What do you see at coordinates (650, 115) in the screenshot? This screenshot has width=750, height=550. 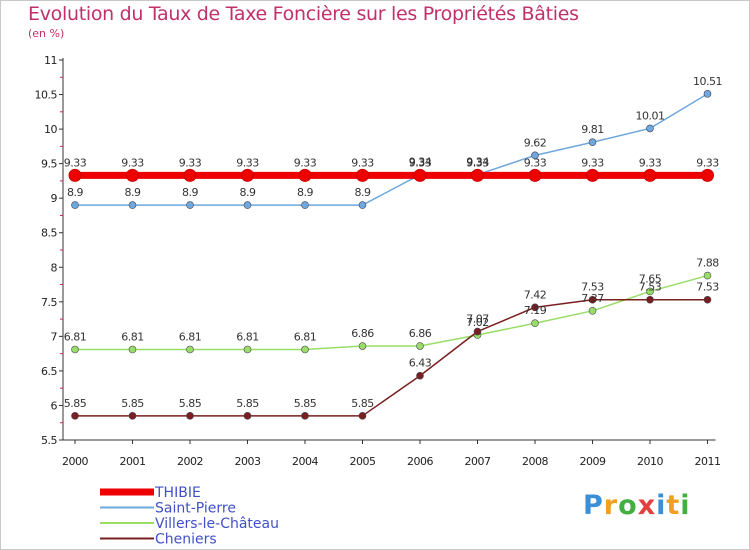 I see `data-label: 10.01` at bounding box center [650, 115].